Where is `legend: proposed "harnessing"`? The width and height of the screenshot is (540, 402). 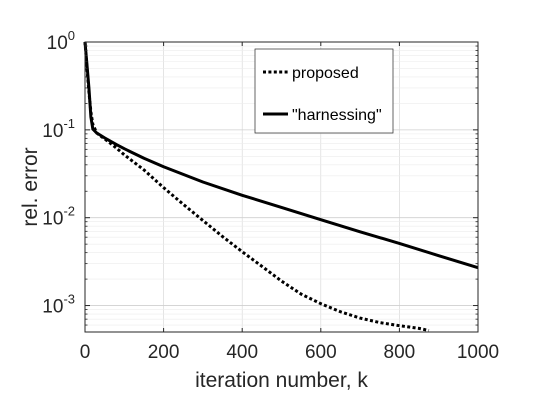
legend: proposed "harnessing" is located at coordinates (324, 91).